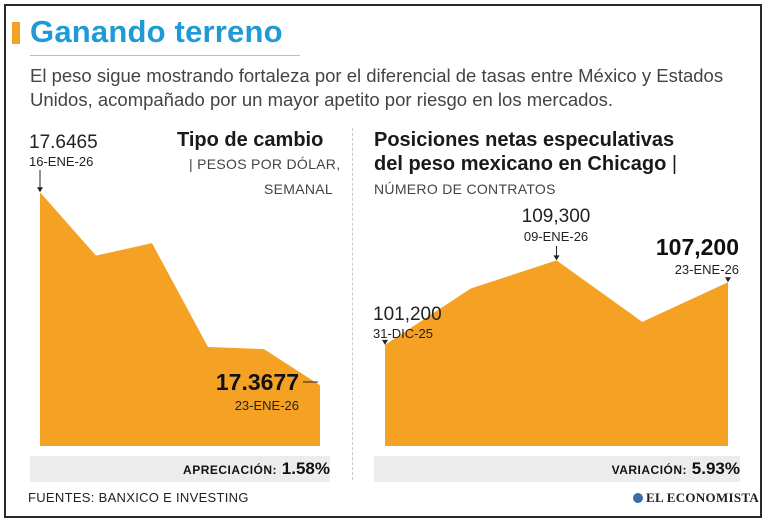 The width and height of the screenshot is (768, 524). I want to click on sources-note: FUENTES: BANXICO E INVESTING, so click(138, 497).